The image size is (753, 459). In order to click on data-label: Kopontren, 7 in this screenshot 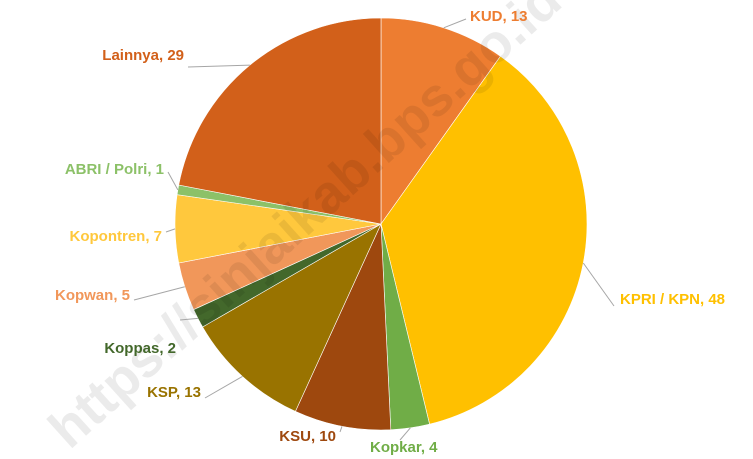, I will do `click(116, 236)`.